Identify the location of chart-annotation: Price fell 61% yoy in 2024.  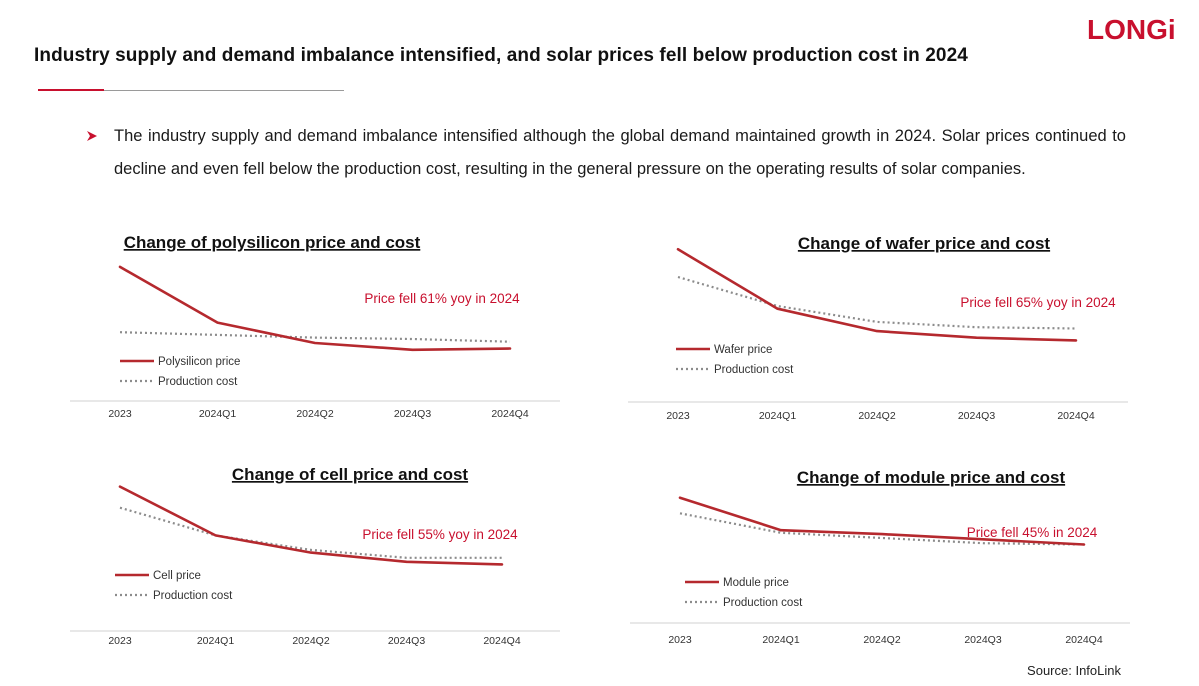
(442, 298).